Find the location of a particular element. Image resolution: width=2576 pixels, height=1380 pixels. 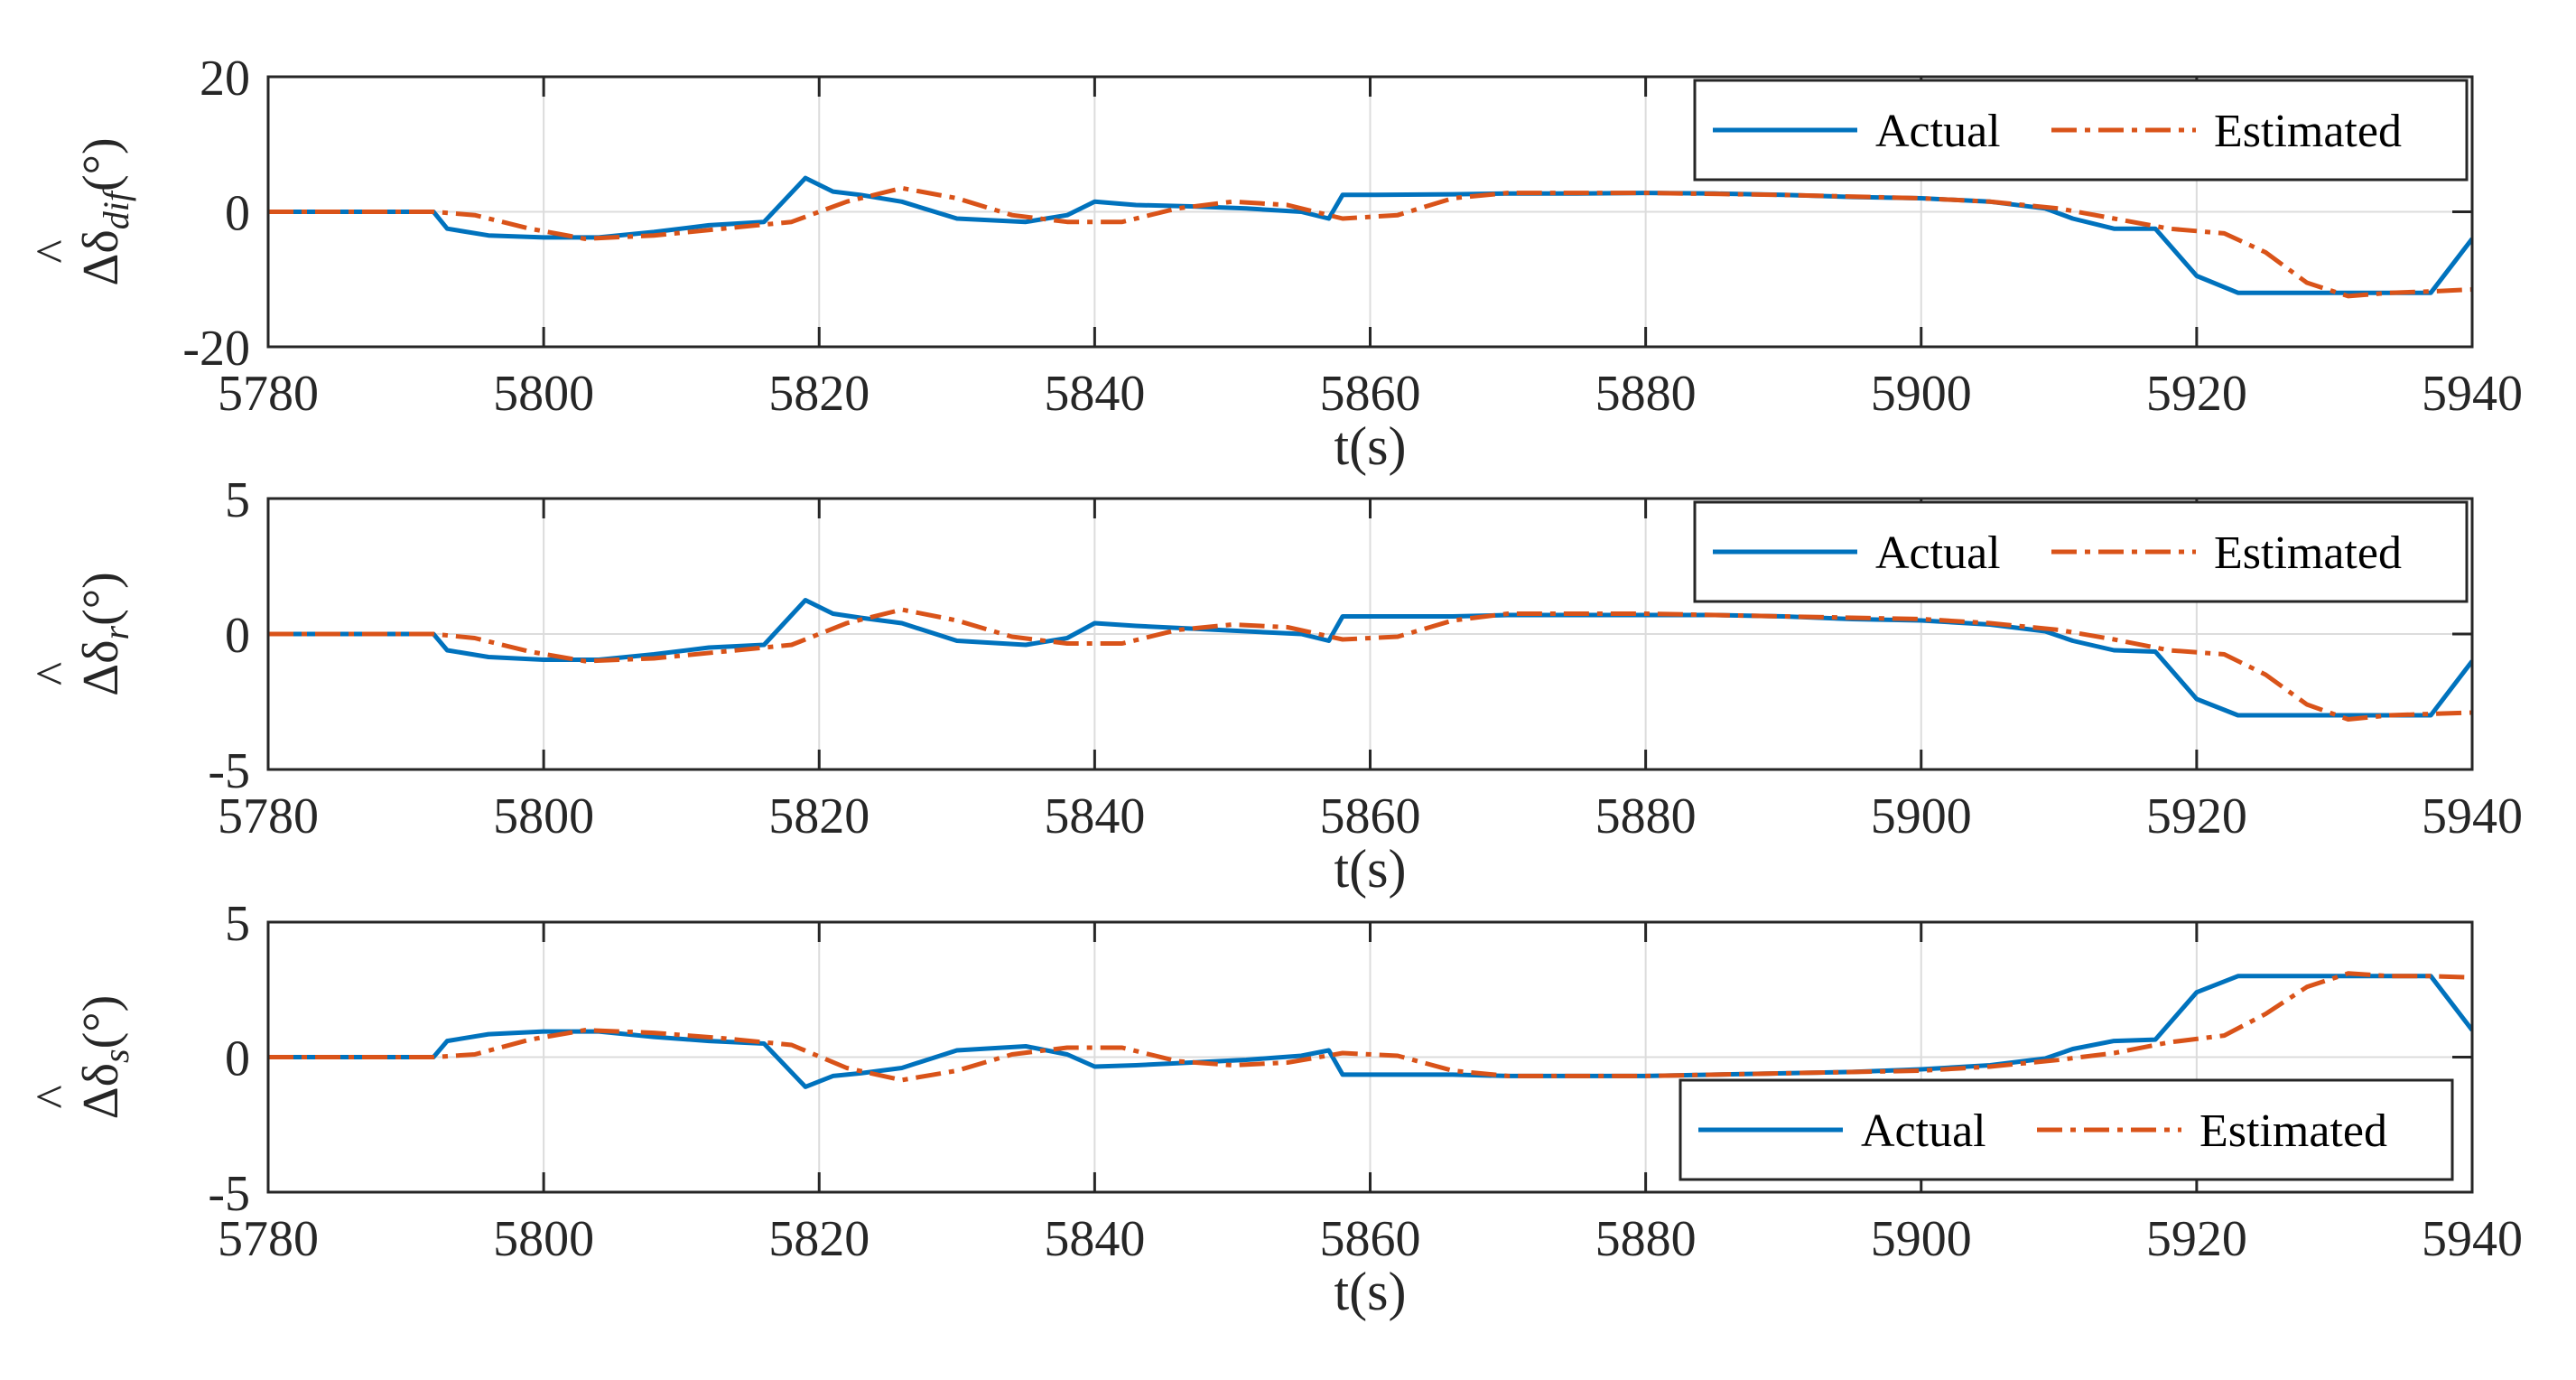

y-label-sub: dif is located at coordinates (116, 208).